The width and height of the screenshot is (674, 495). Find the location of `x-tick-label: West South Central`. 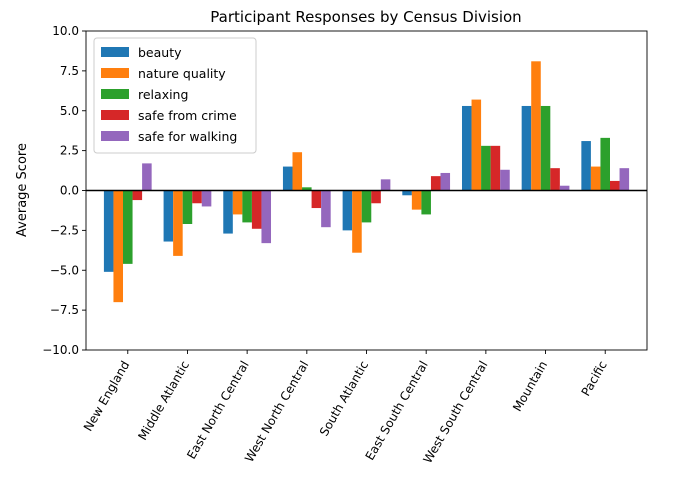

x-tick-label: West South Central is located at coordinates (455, 412).